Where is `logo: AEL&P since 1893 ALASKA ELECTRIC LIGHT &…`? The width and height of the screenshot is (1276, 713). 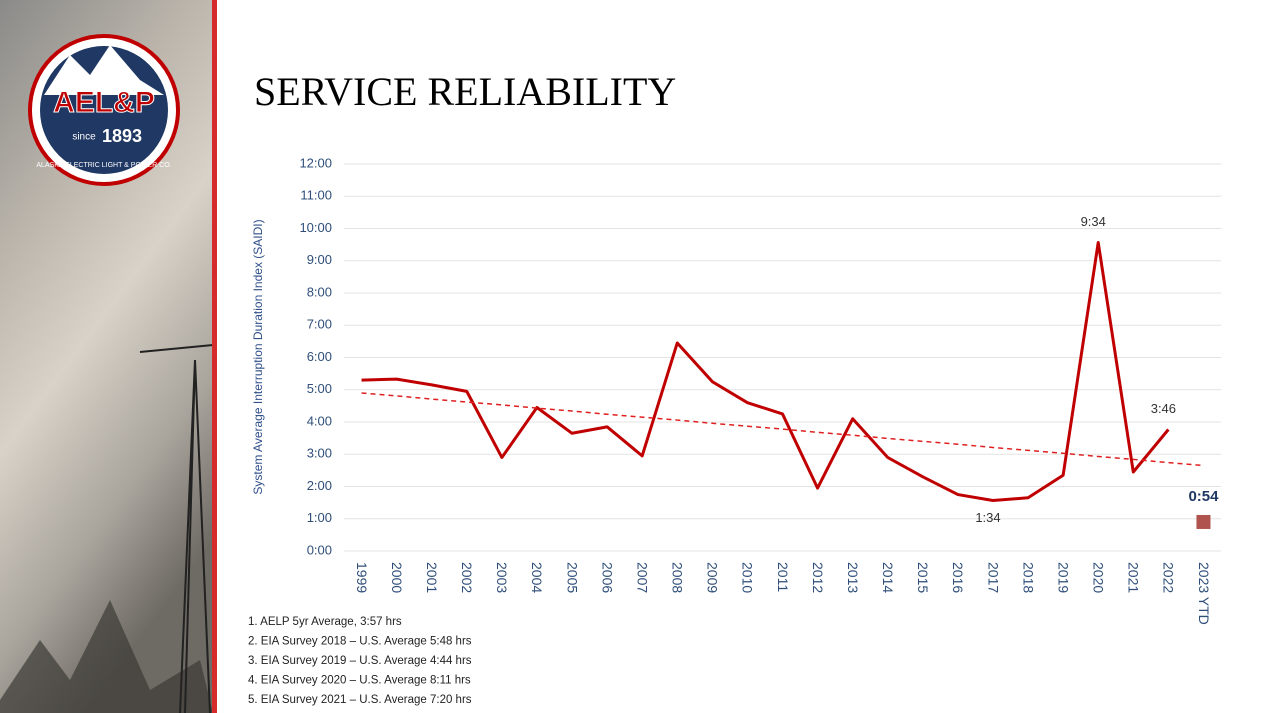
logo: AEL&P since 1893 ALASKA ELECTRIC LIGHT &… is located at coordinates (104, 110).